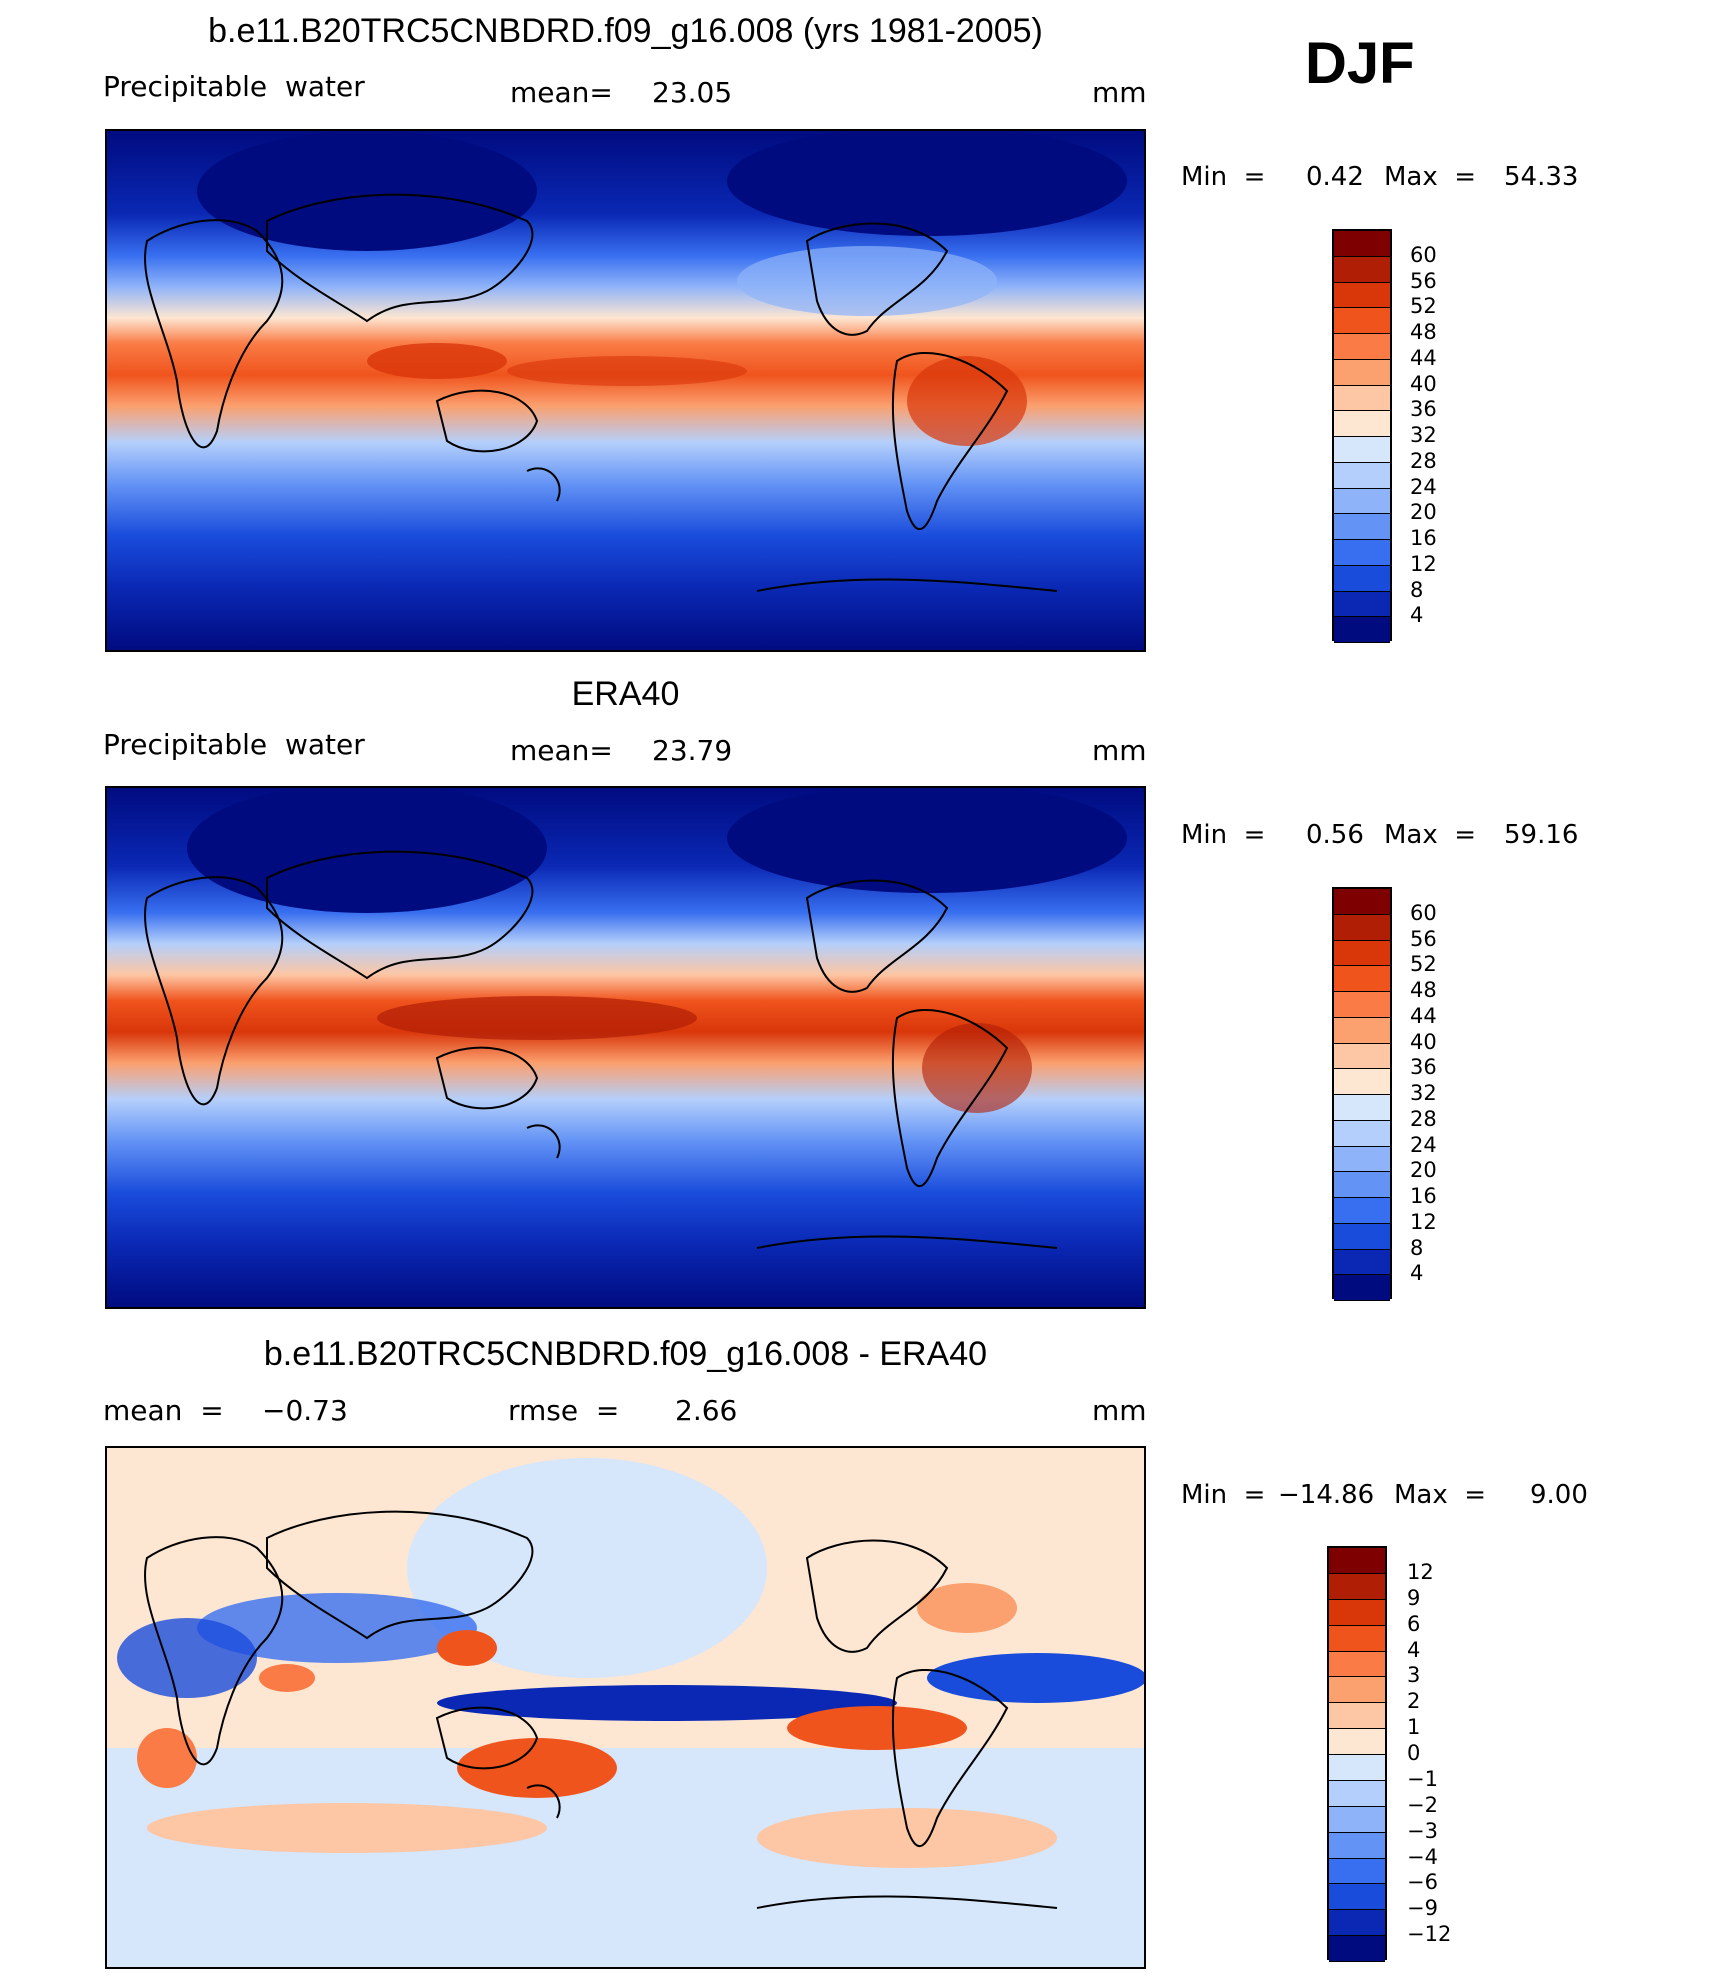  I want to click on colorbar-tick-label: 36, so click(1423, 409).